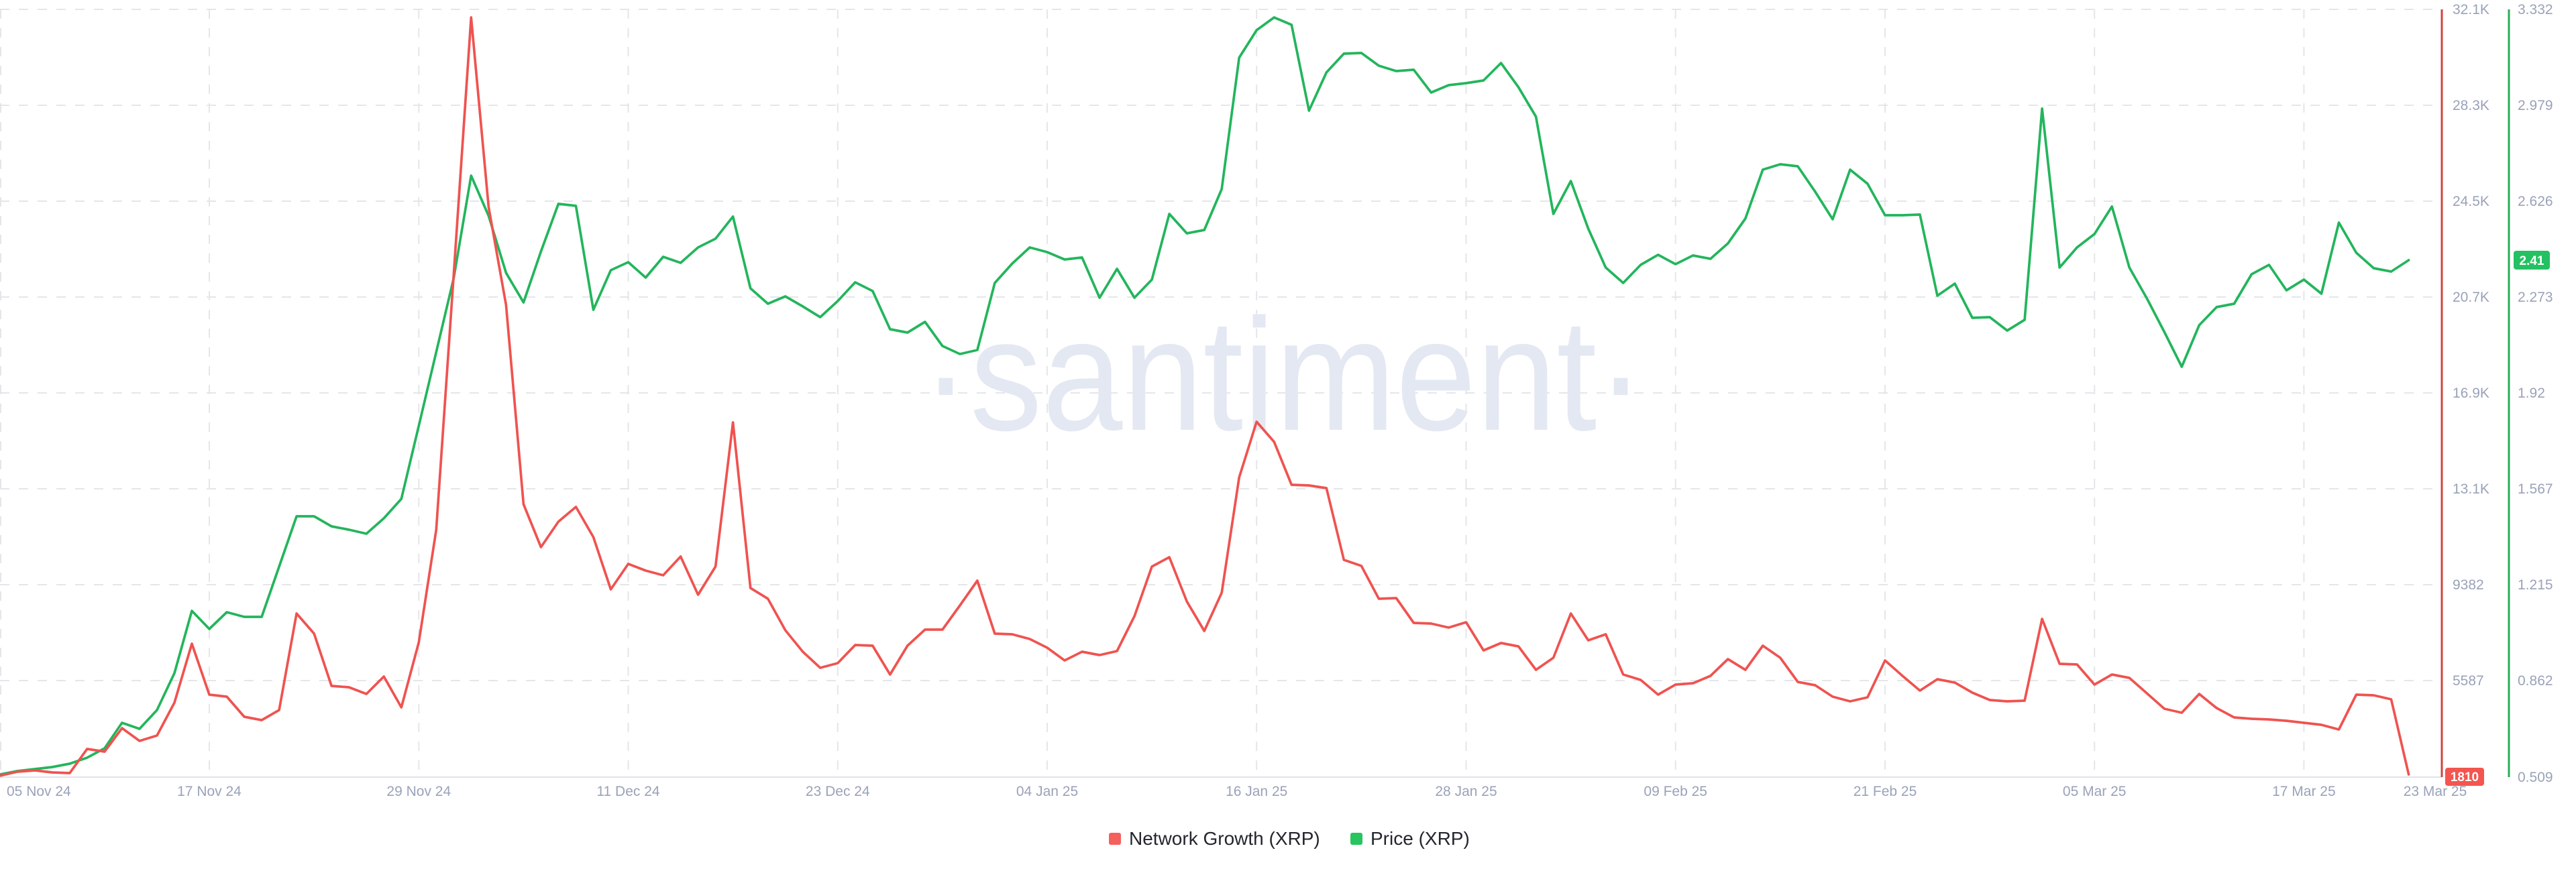  What do you see at coordinates (2535, 297) in the screenshot?
I see `svg-text: 2.273` at bounding box center [2535, 297].